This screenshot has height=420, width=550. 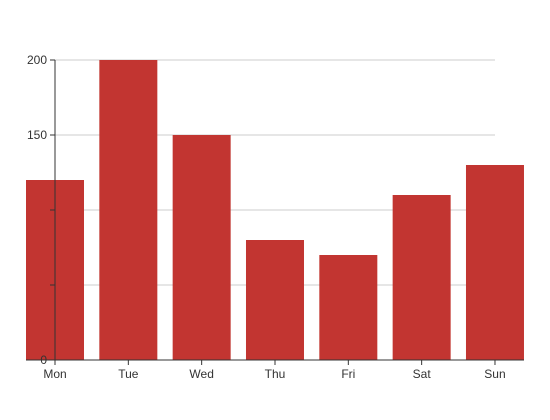 I want to click on y-tick-label: 150, so click(x=37, y=135).